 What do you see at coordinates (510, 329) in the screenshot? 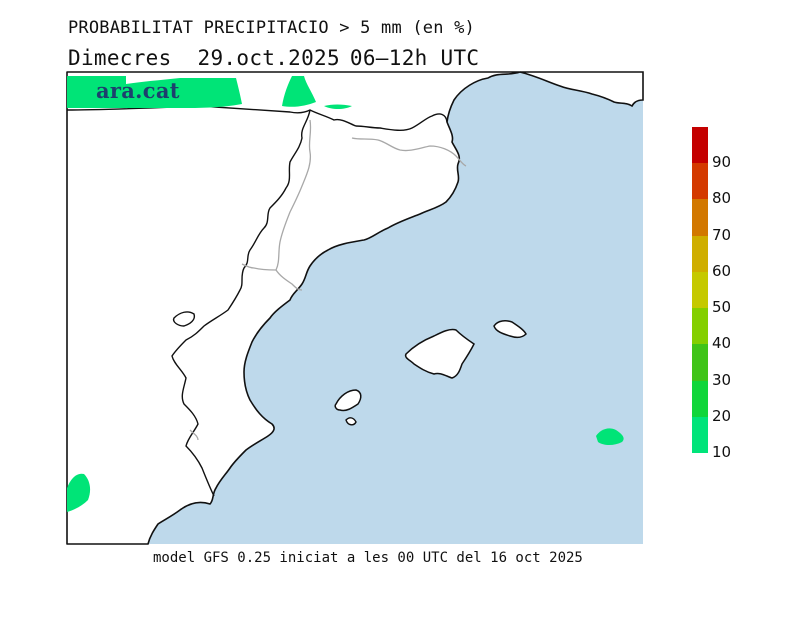
I see `menorca-island` at bounding box center [510, 329].